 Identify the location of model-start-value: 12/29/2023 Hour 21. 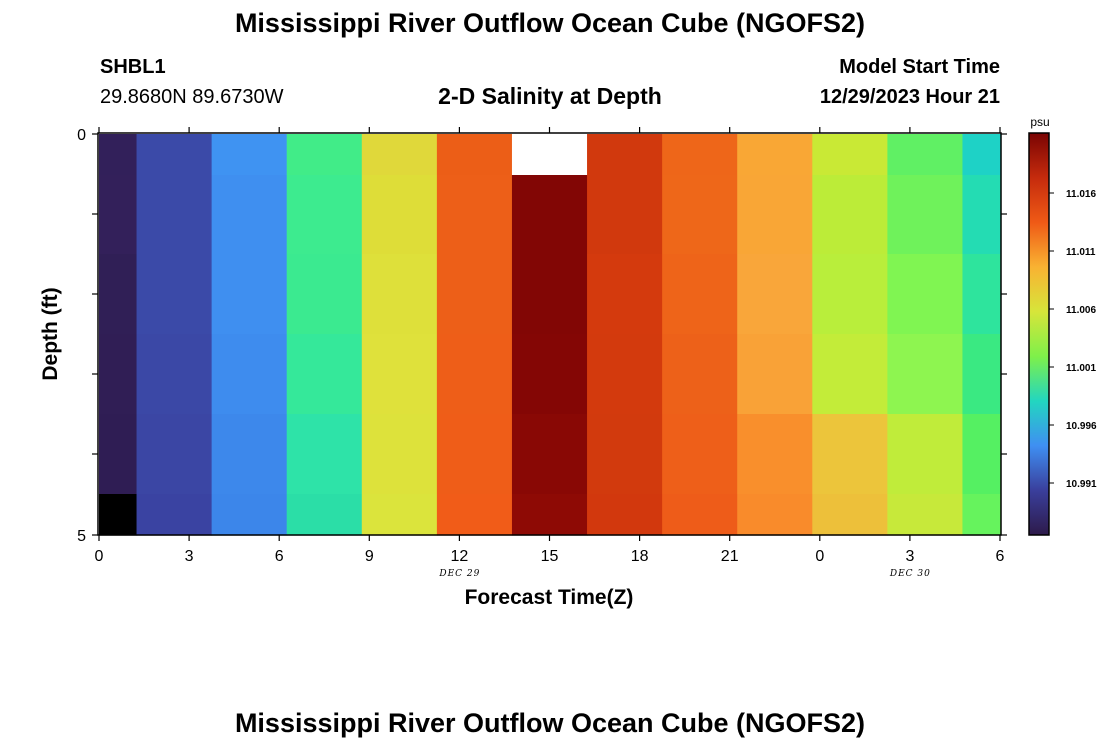
(909, 97).